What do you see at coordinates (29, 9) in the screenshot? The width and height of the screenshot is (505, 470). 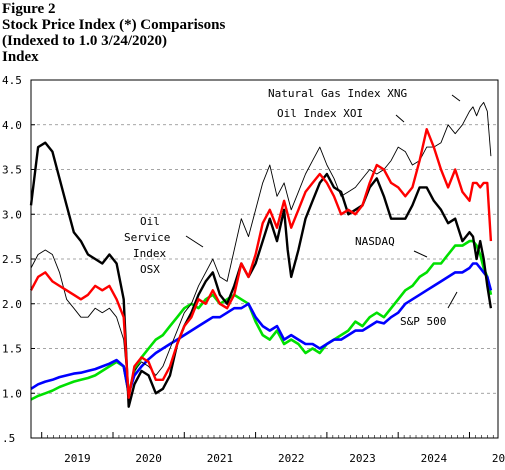 I see `figure-label: Figure 2` at bounding box center [29, 9].